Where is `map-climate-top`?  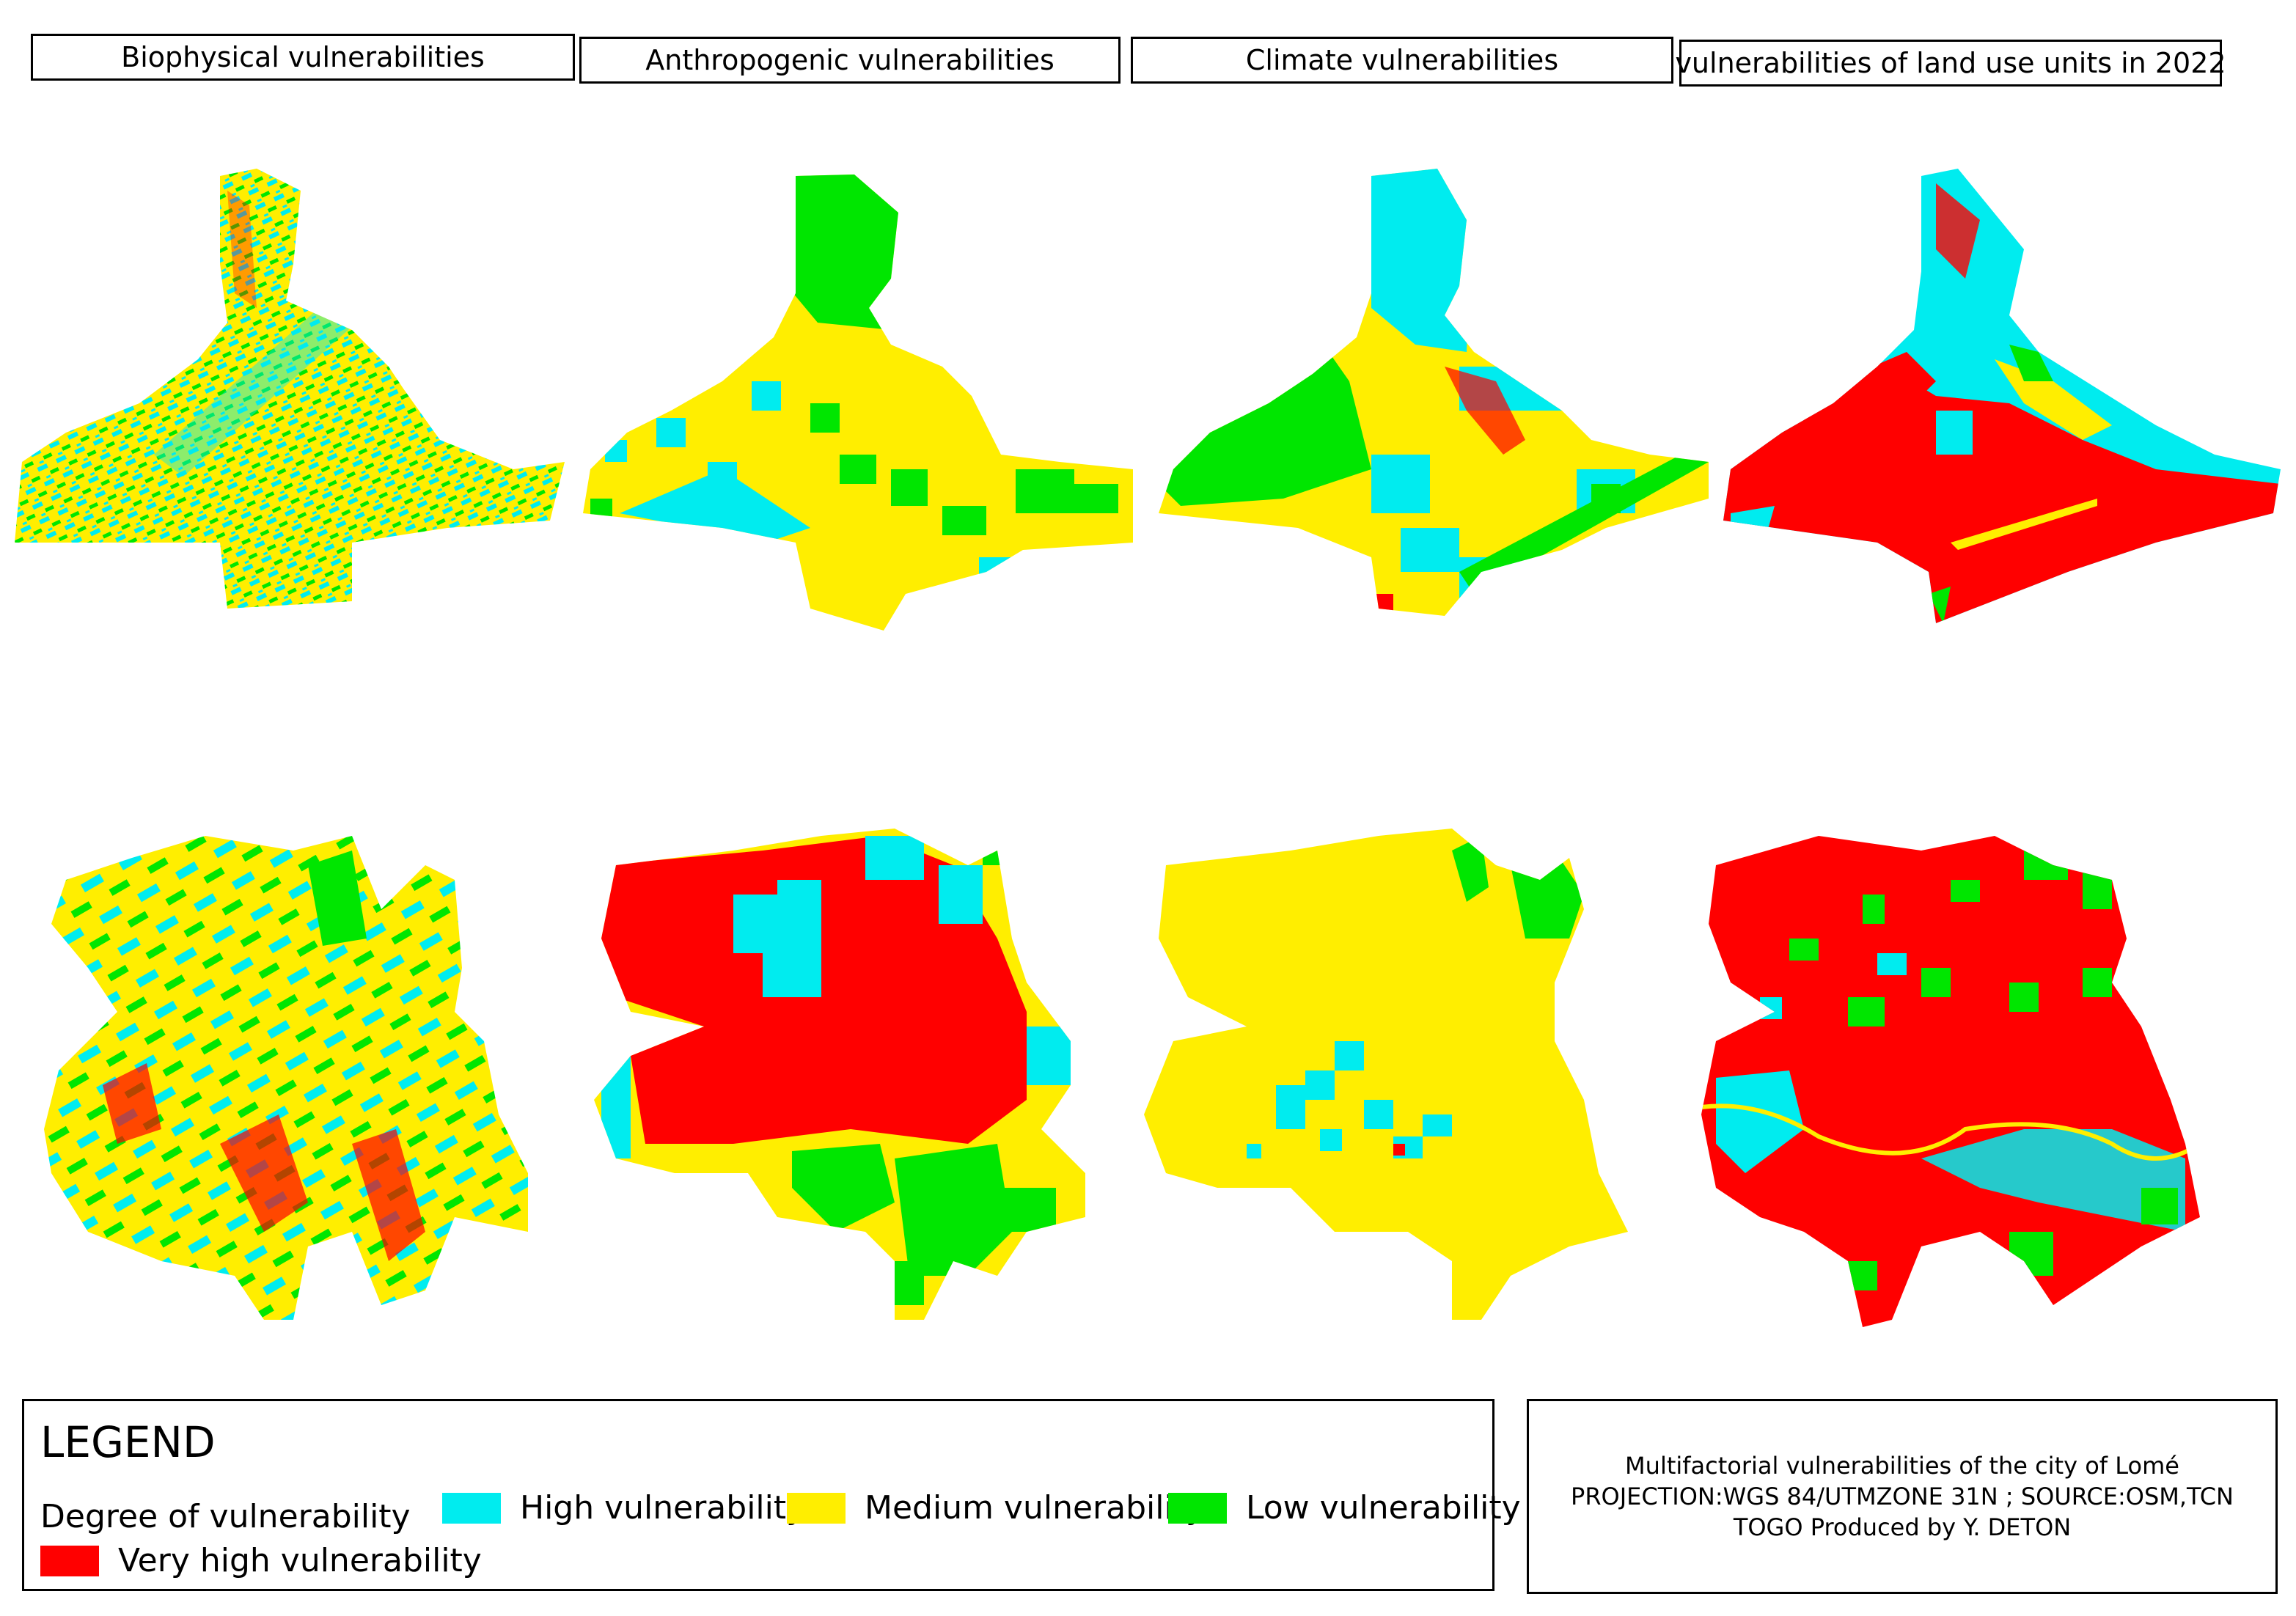 map-climate-top is located at coordinates (1430, 396).